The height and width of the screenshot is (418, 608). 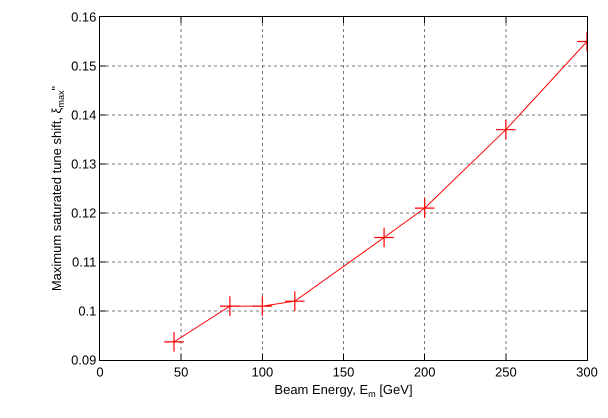 I want to click on x-tick-label: 250, so click(x=505, y=372).